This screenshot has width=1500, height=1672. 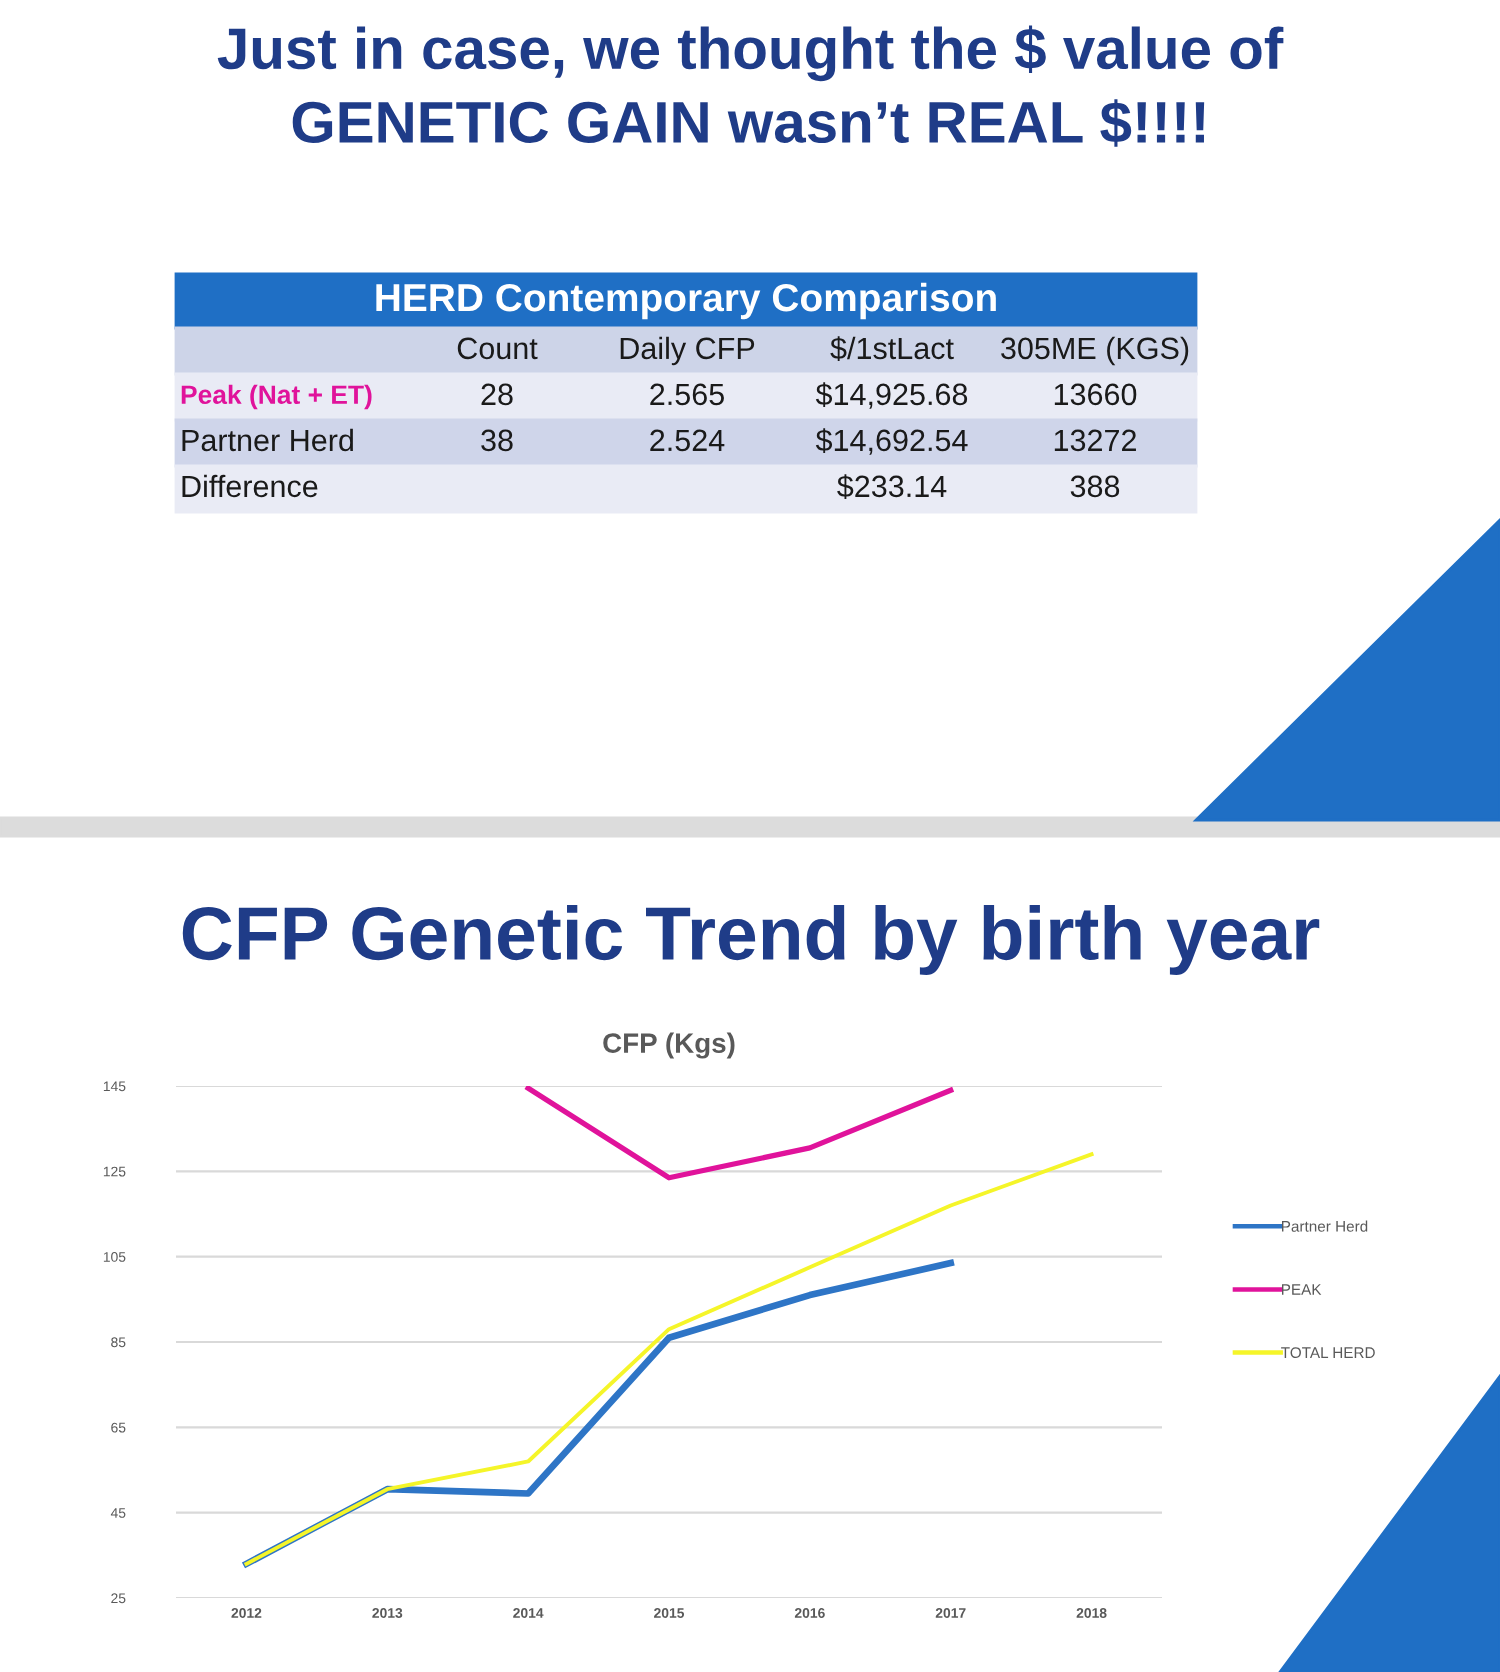 What do you see at coordinates (750, 86) in the screenshot?
I see `text: Just in case, we thought the $ value of GENETIC GAIN wasn’t REAL $!!!!` at bounding box center [750, 86].